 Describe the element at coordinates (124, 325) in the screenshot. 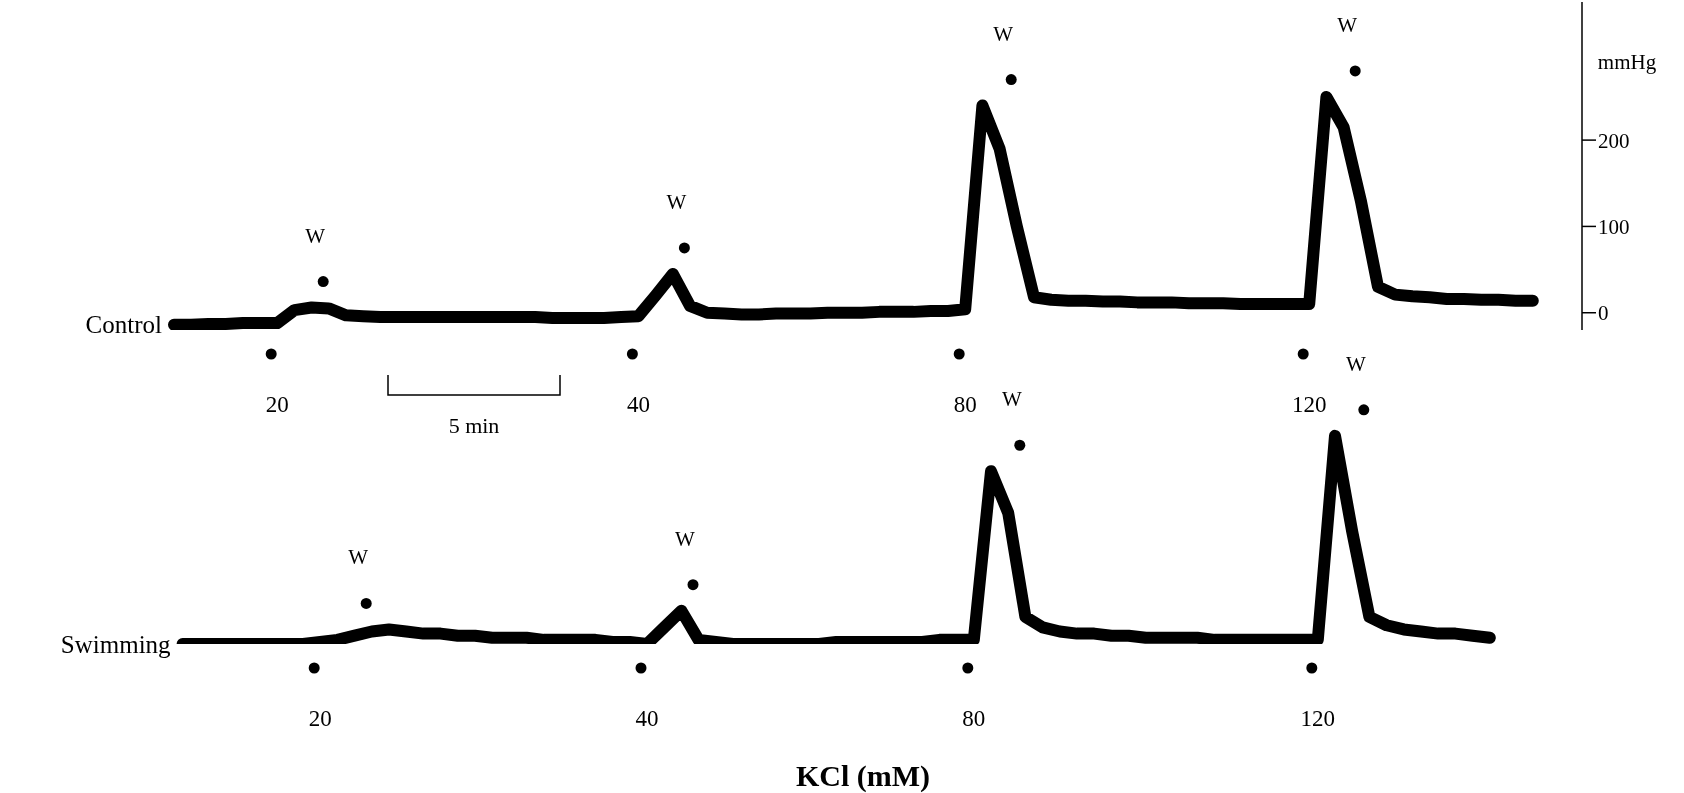

I see `series-label: Control` at that location.